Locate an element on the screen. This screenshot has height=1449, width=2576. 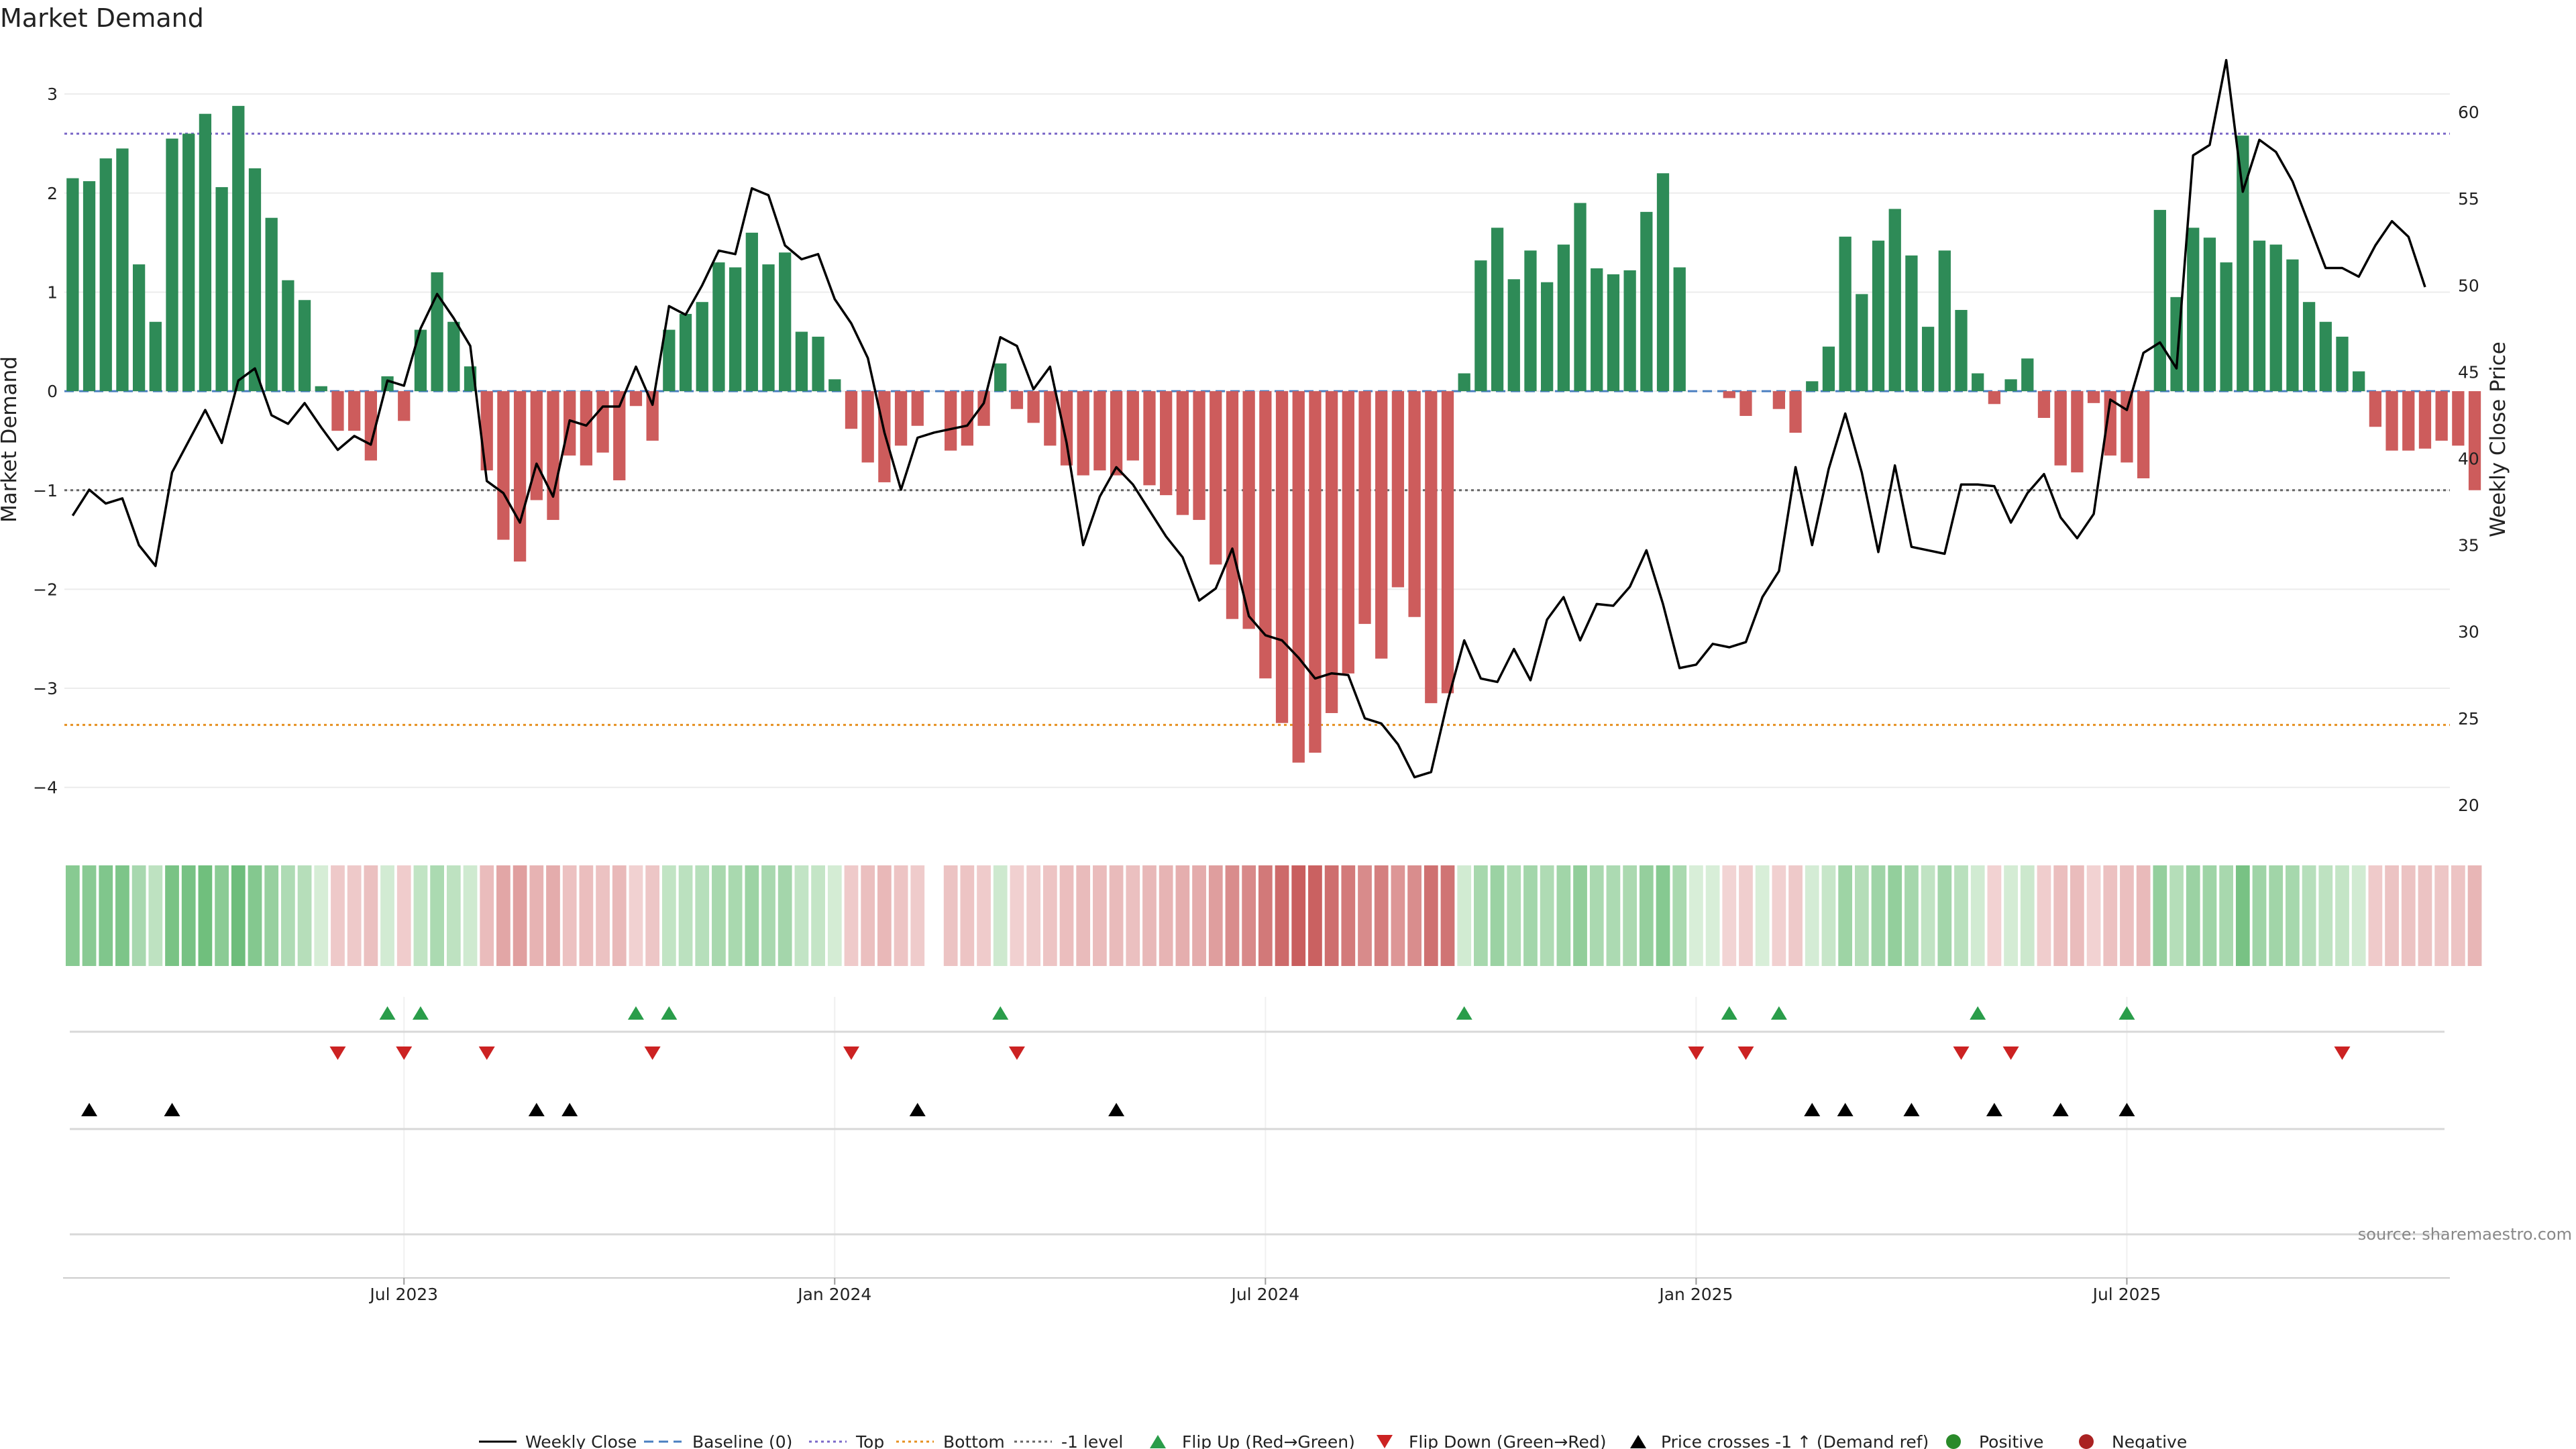
y-tick-right: 50 is located at coordinates (2468, 285).